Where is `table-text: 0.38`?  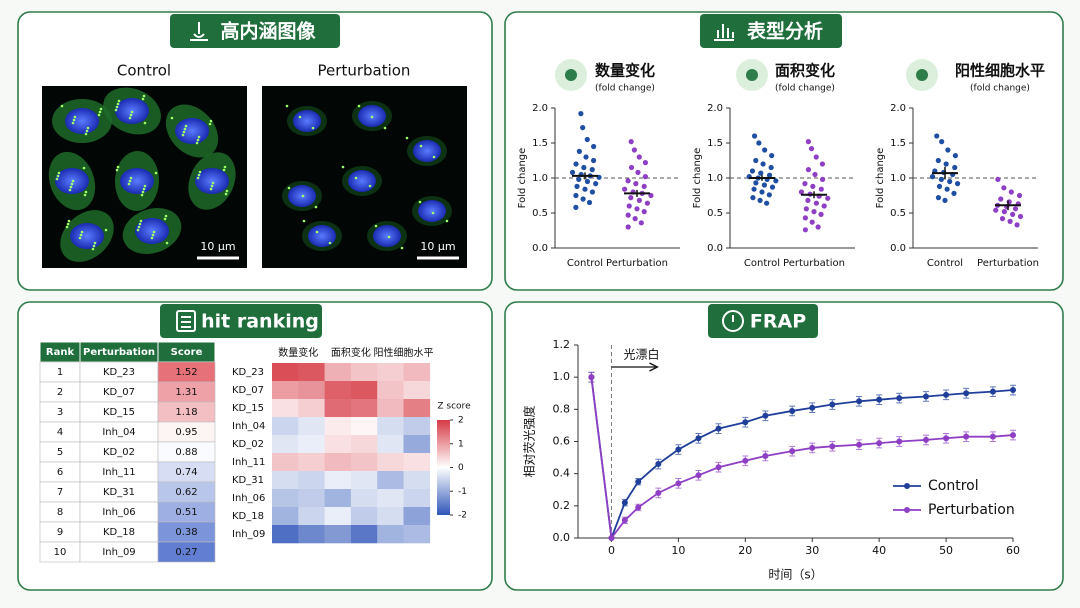
table-text: 0.38 is located at coordinates (186, 532).